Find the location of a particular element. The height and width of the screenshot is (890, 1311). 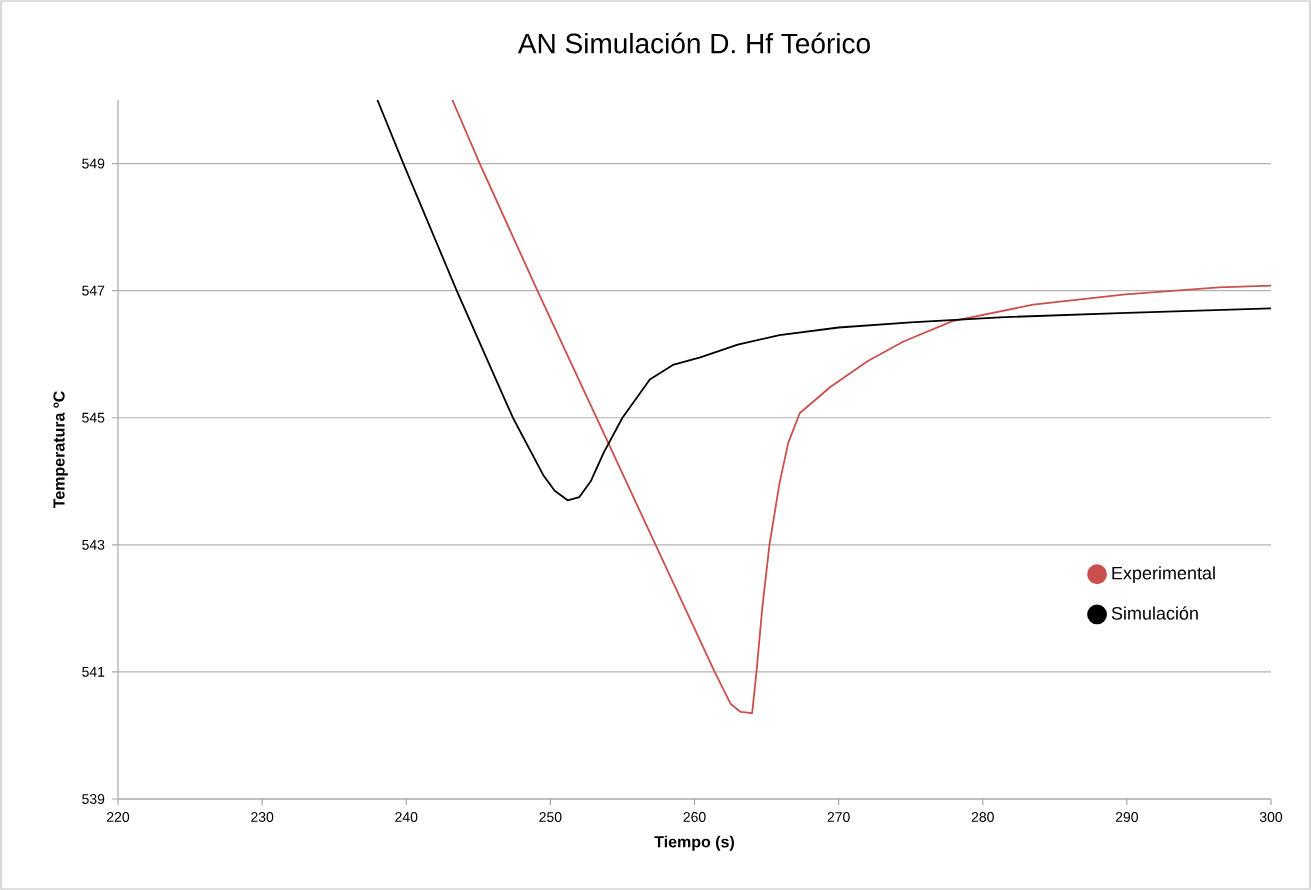

x-tick-label: 280 is located at coordinates (982, 817).